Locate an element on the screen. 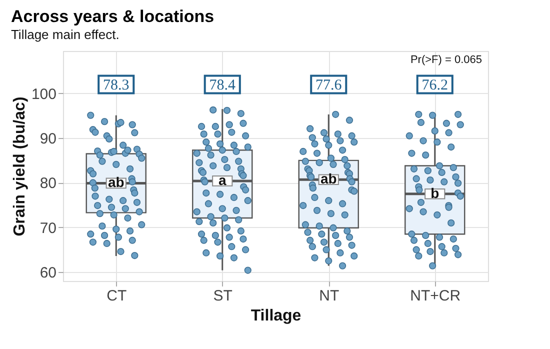  annotation: a is located at coordinates (222, 180).